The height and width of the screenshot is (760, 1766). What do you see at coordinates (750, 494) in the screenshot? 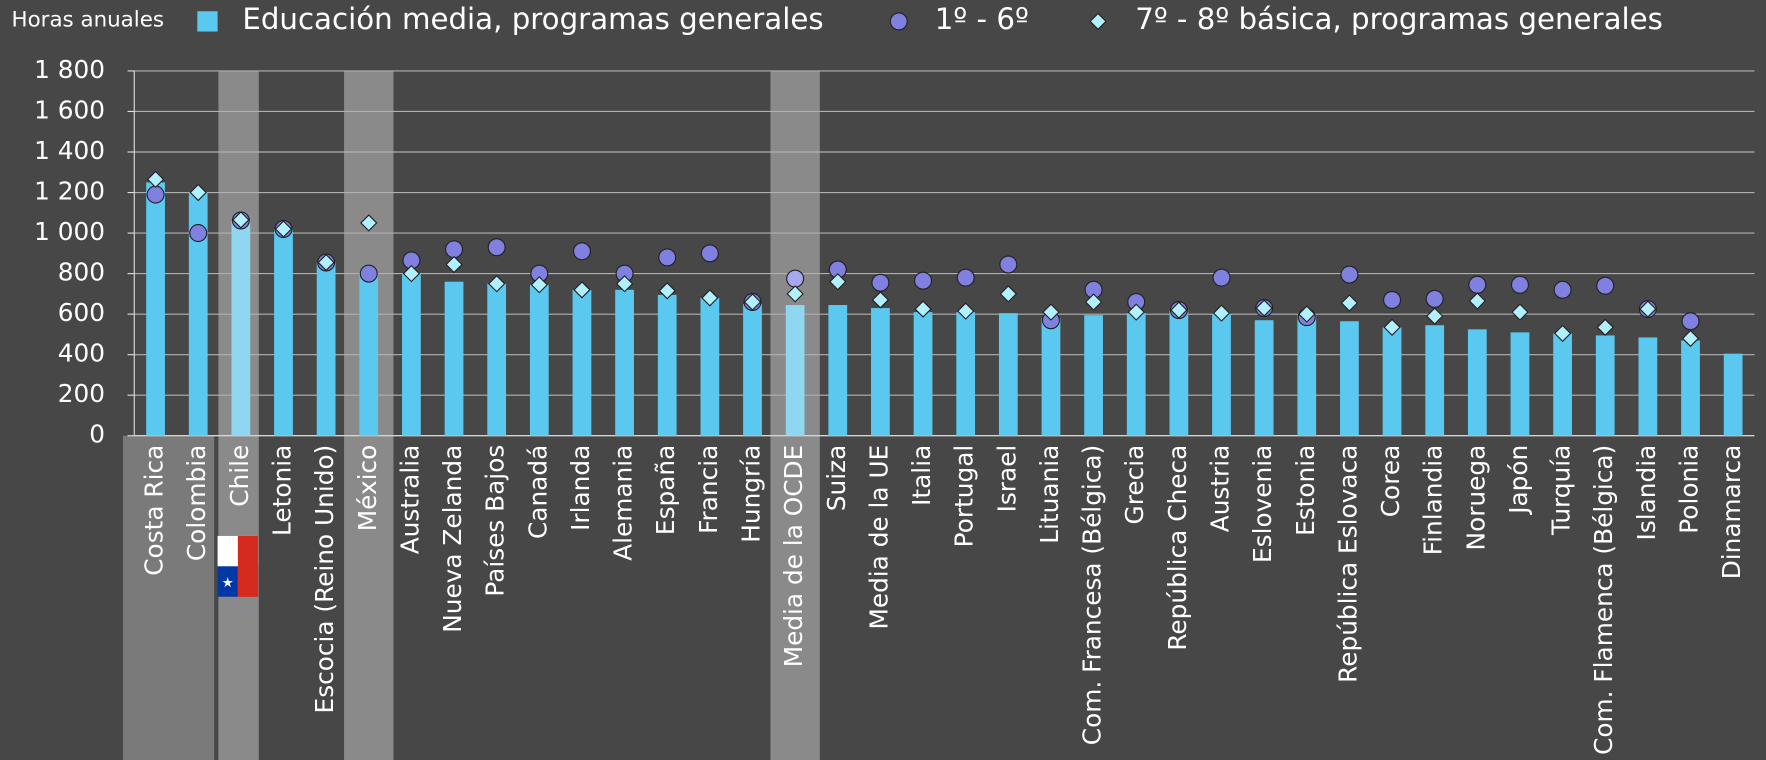
I see `x-tick-label: Hungría` at bounding box center [750, 494].